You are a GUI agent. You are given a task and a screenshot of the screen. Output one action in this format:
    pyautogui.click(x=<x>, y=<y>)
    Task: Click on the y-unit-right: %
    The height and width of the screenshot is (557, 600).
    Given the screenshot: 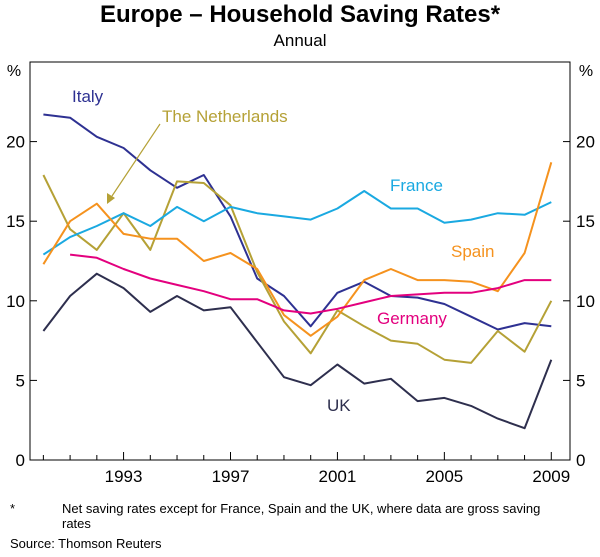 What is the action you would take?
    pyautogui.click(x=586, y=71)
    